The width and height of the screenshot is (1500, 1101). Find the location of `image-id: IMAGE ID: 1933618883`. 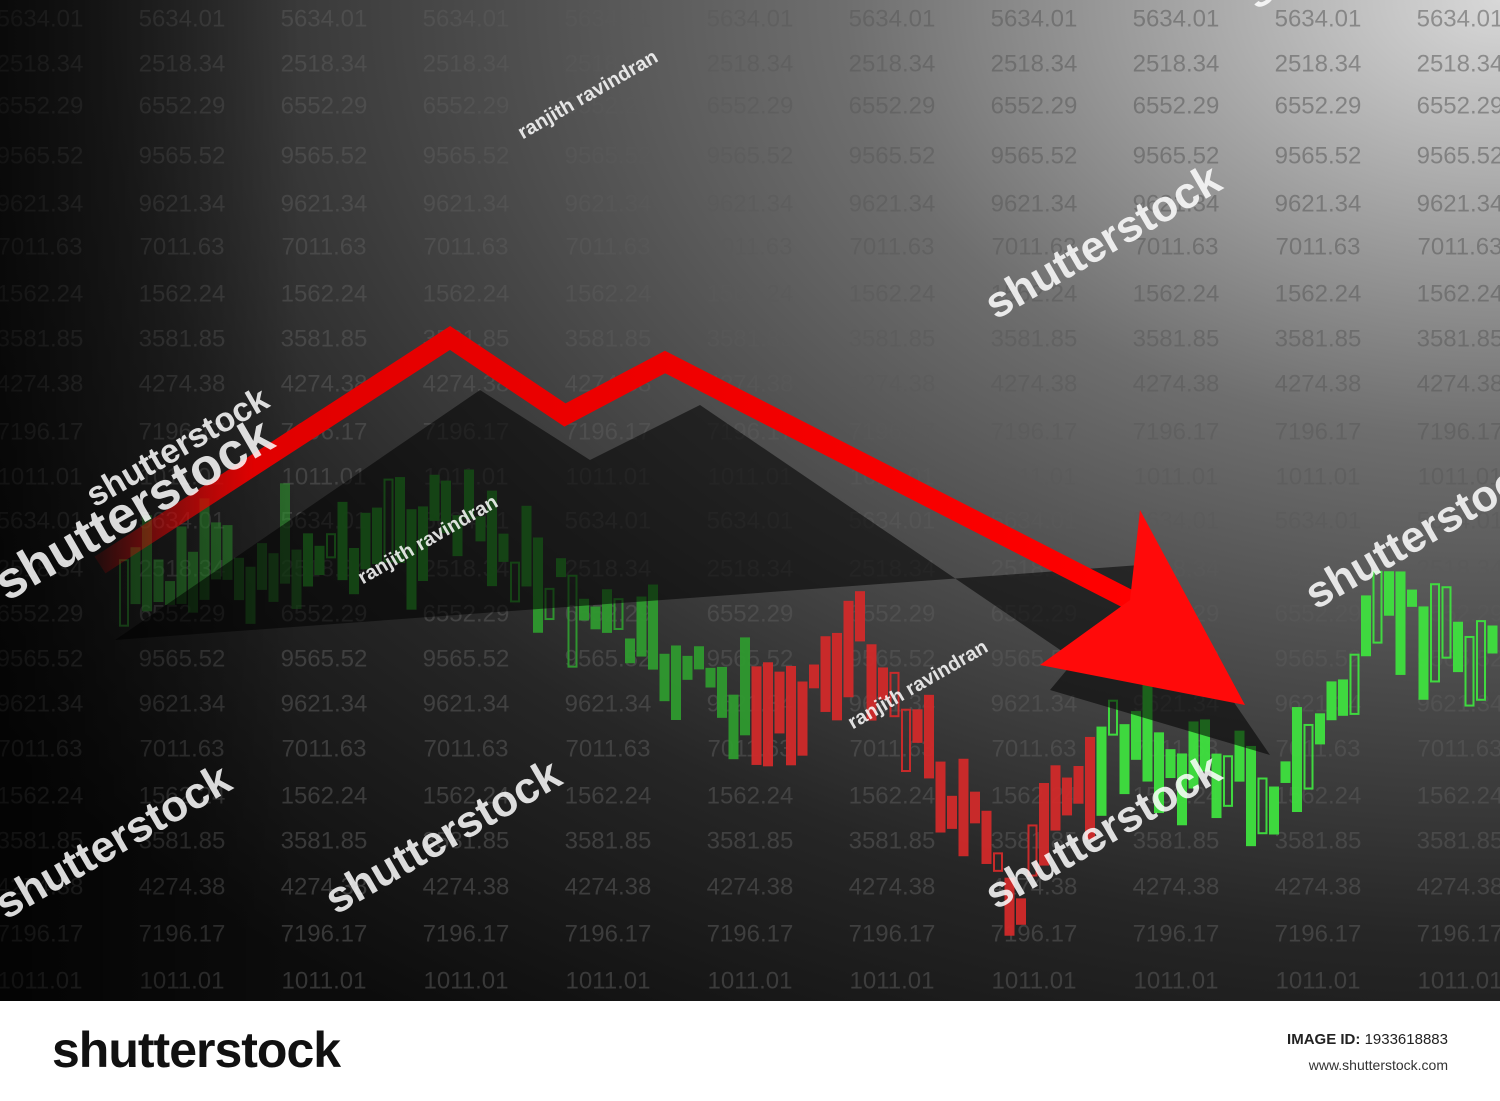

image-id: IMAGE ID: 1933618883 is located at coordinates (1367, 1039).